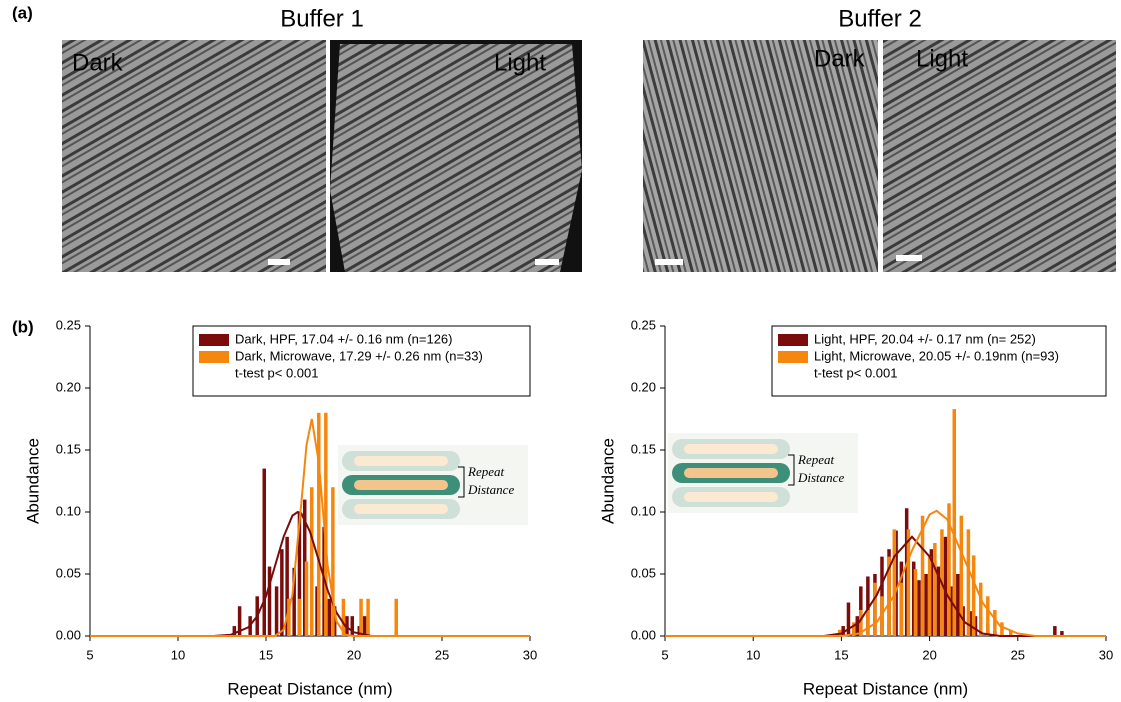  Describe the element at coordinates (925, 338) in the screenshot. I see `legend-label: Light, HPF, 20.04 +/- 0.17 nm (n= 252)` at that location.